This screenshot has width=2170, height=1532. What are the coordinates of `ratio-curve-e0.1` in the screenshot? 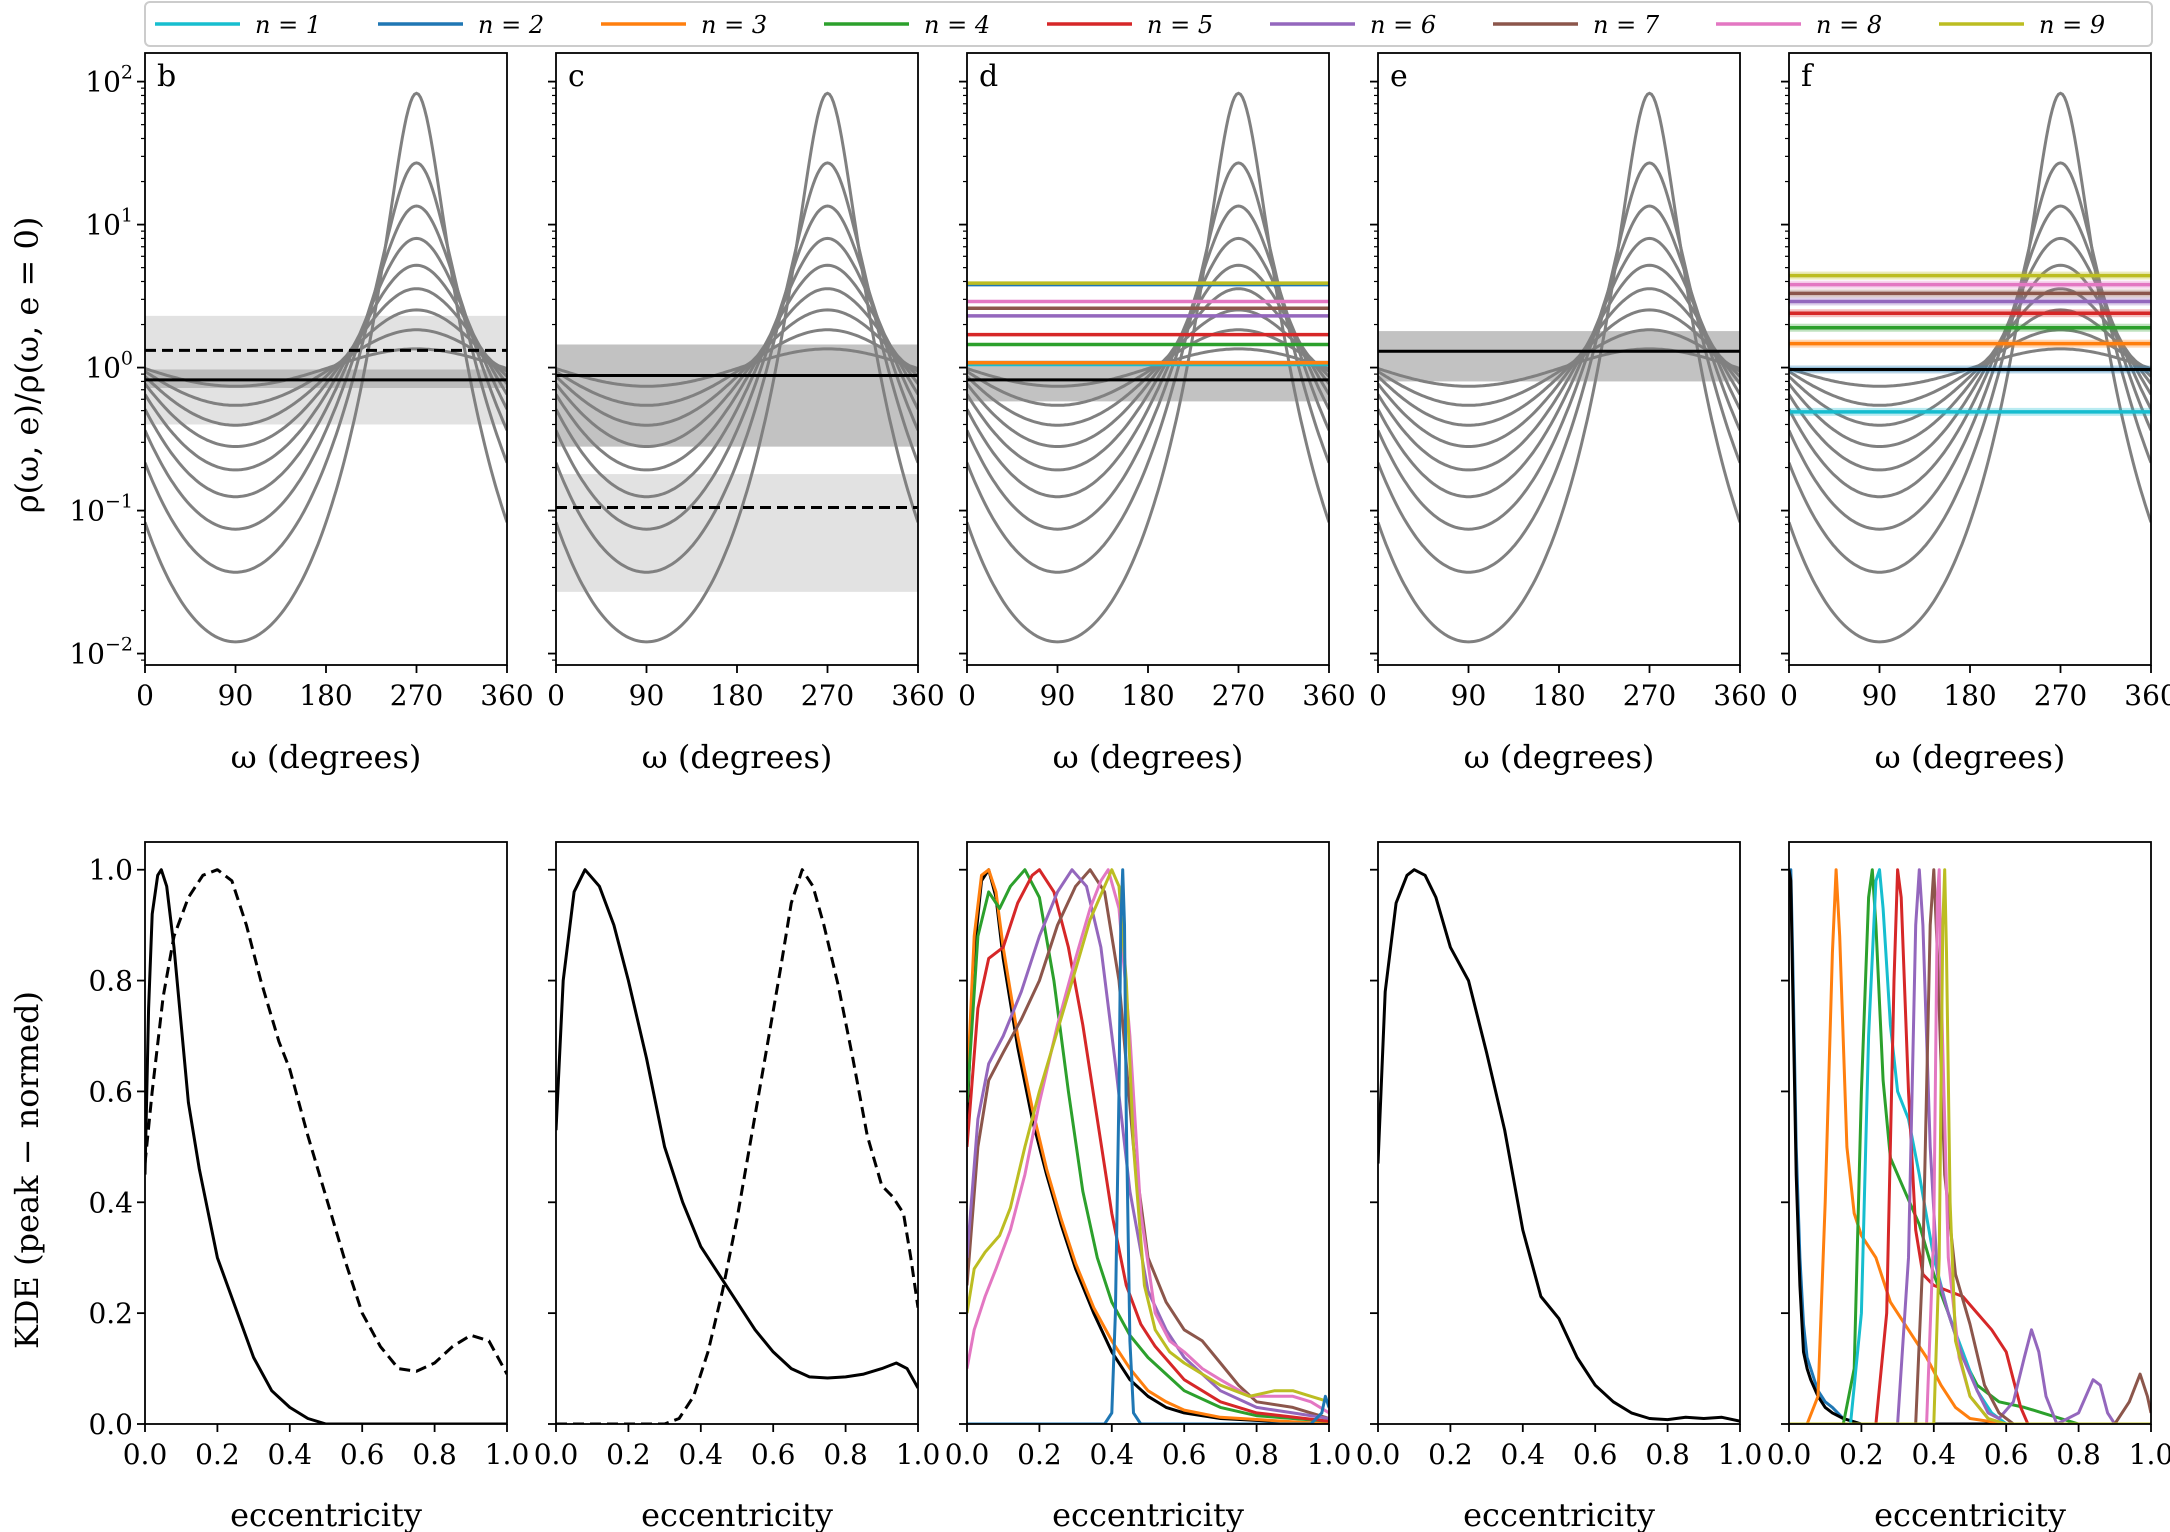 It's located at (737, 367).